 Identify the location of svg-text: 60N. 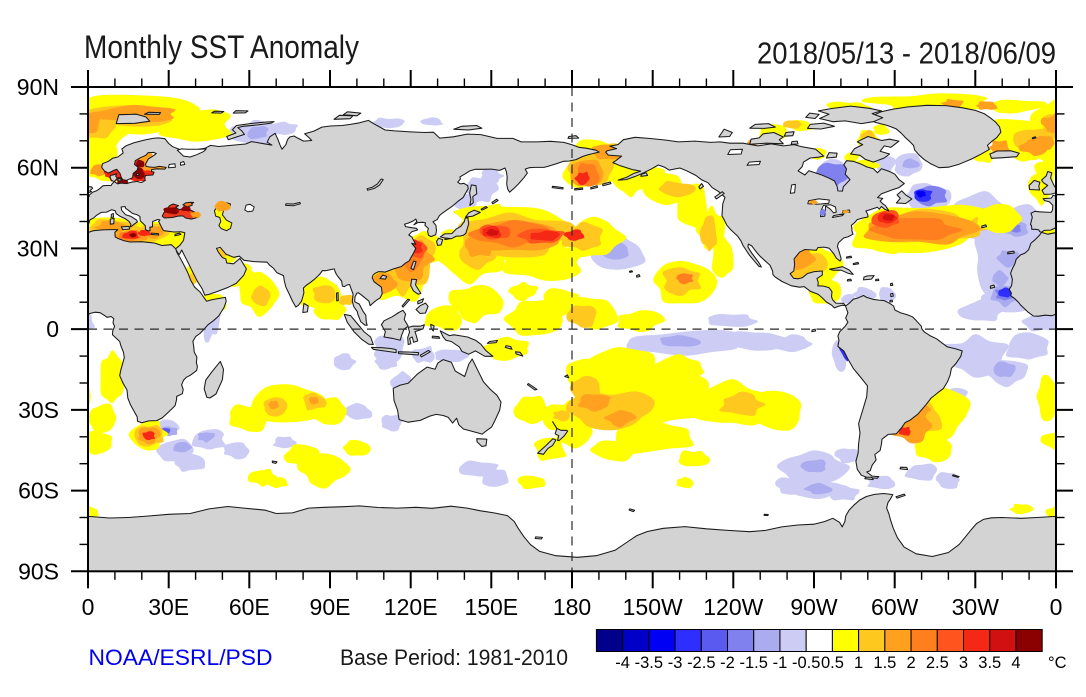
(38, 168).